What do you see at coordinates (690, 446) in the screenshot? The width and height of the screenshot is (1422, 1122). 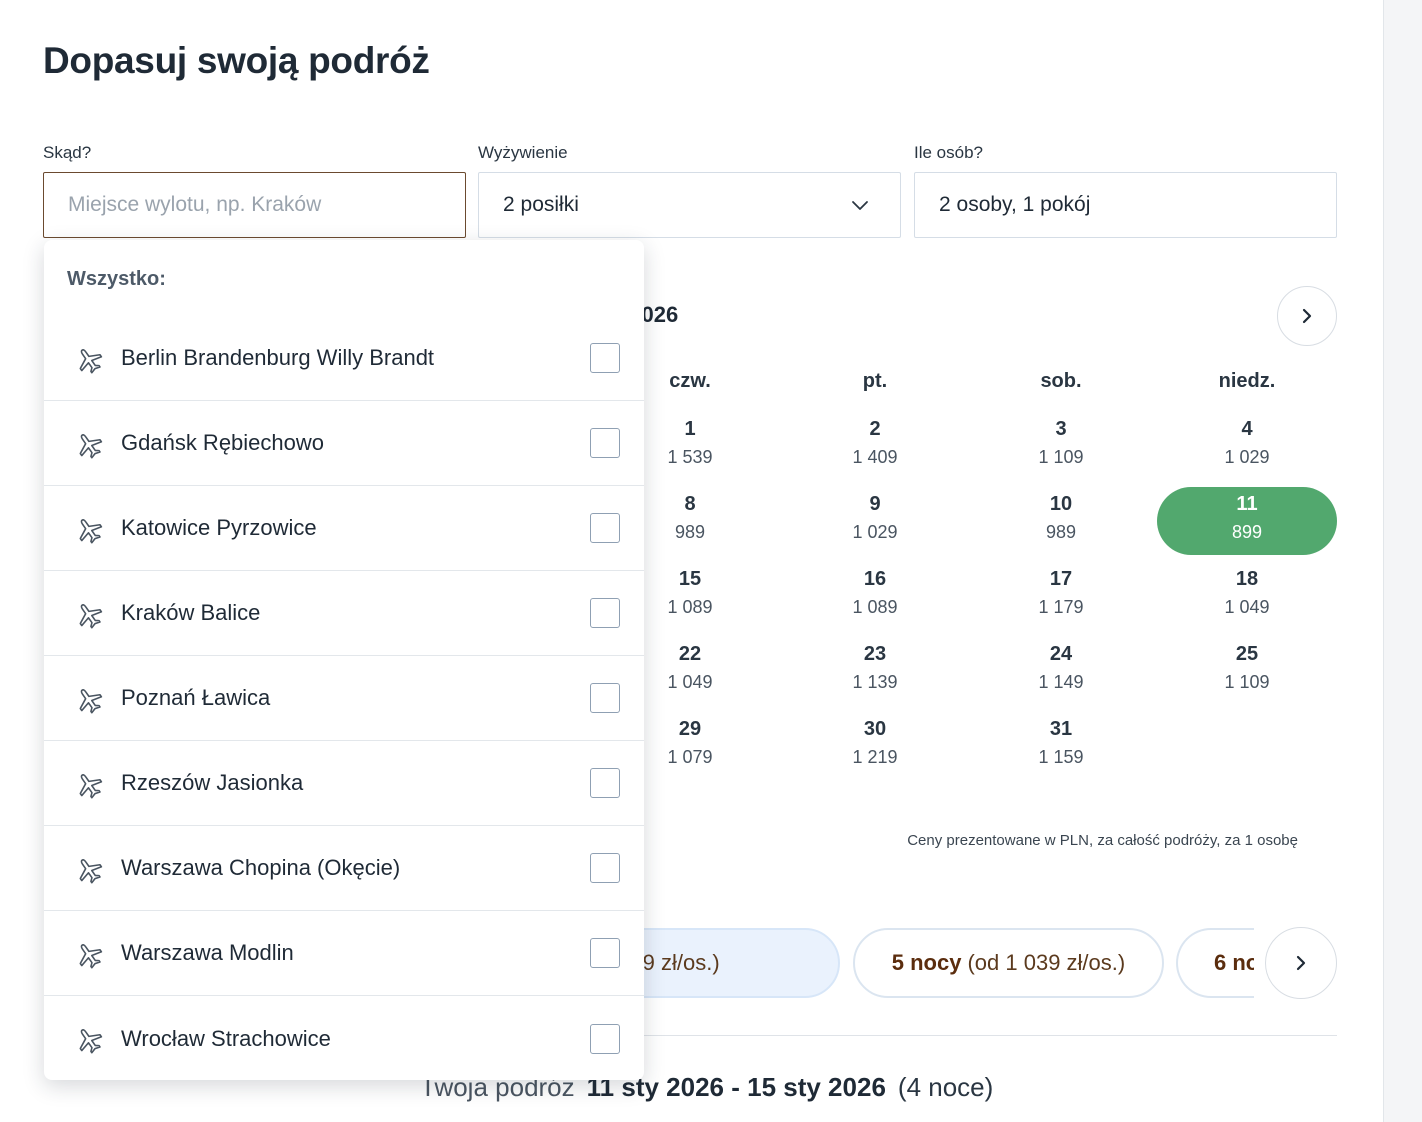 I see `calendar-day: 1 1 539` at bounding box center [690, 446].